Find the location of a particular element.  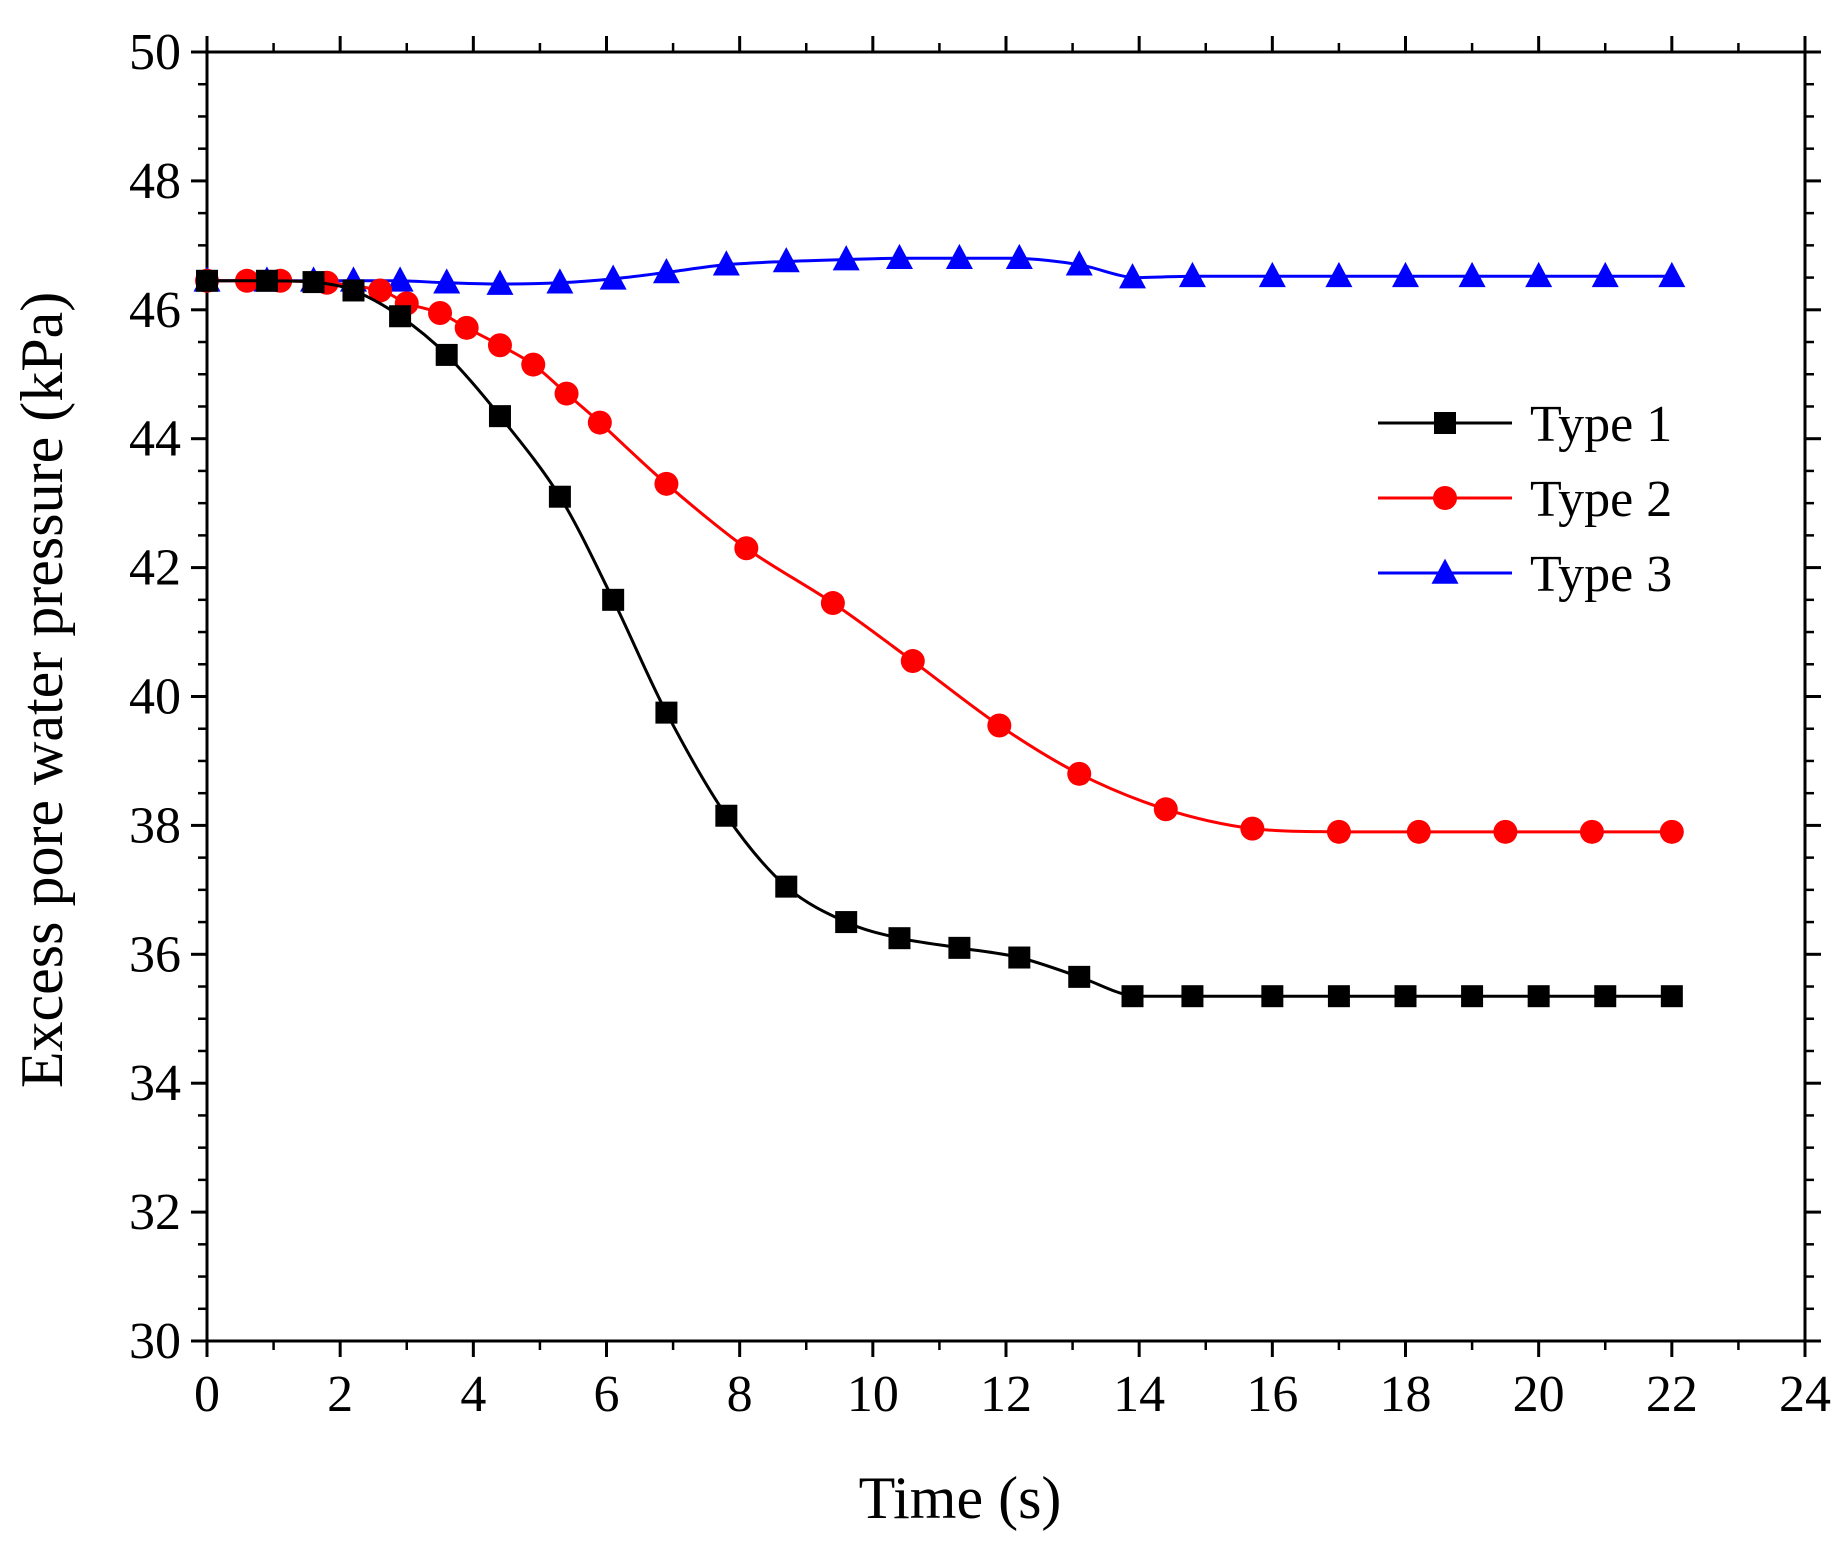

y-tick-label: 32 is located at coordinates (155, 1212).